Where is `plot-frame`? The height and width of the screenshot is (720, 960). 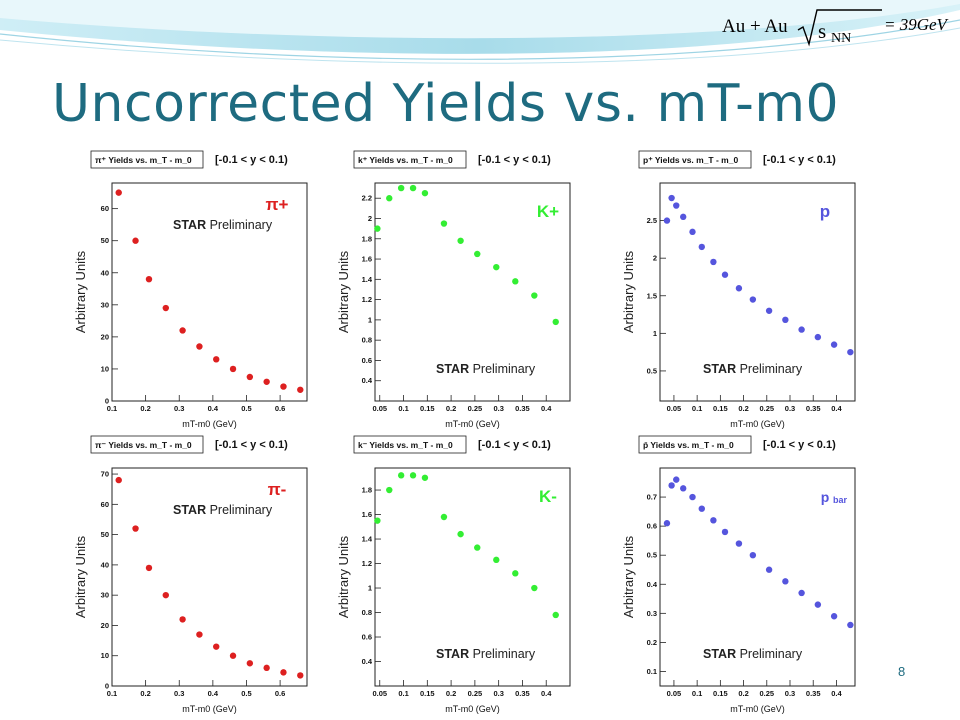
plot-frame is located at coordinates (757, 292).